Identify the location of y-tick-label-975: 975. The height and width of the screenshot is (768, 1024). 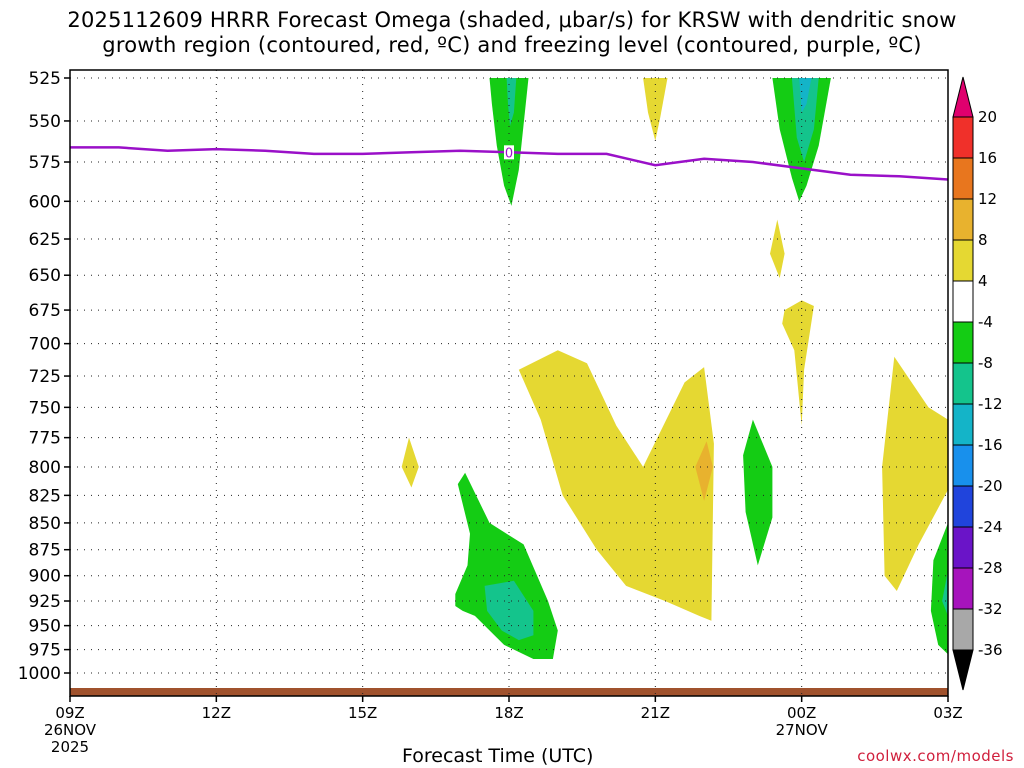
(45, 651).